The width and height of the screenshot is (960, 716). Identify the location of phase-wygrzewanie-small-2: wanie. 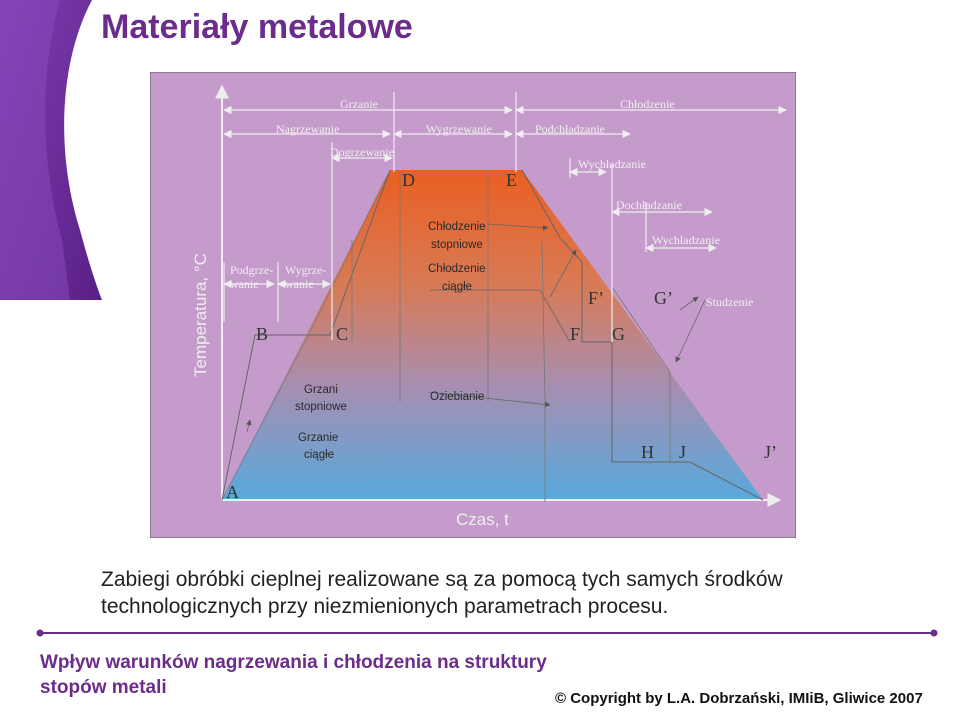
(299, 284).